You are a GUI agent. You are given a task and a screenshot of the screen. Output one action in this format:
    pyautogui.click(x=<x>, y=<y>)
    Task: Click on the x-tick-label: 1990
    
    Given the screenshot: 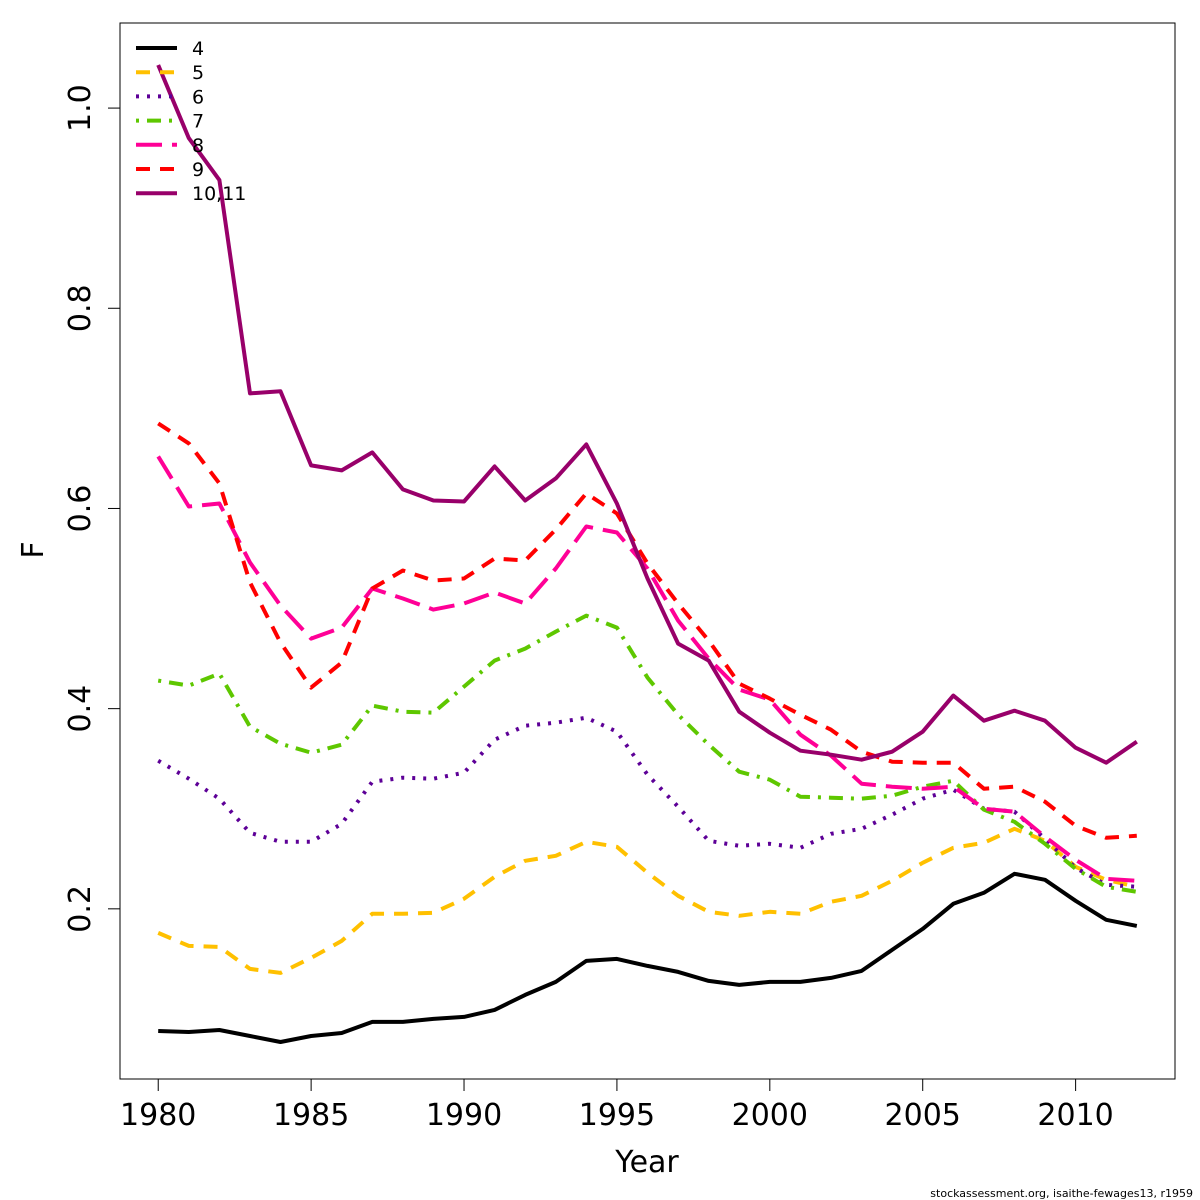 What is the action you would take?
    pyautogui.click(x=464, y=1115)
    